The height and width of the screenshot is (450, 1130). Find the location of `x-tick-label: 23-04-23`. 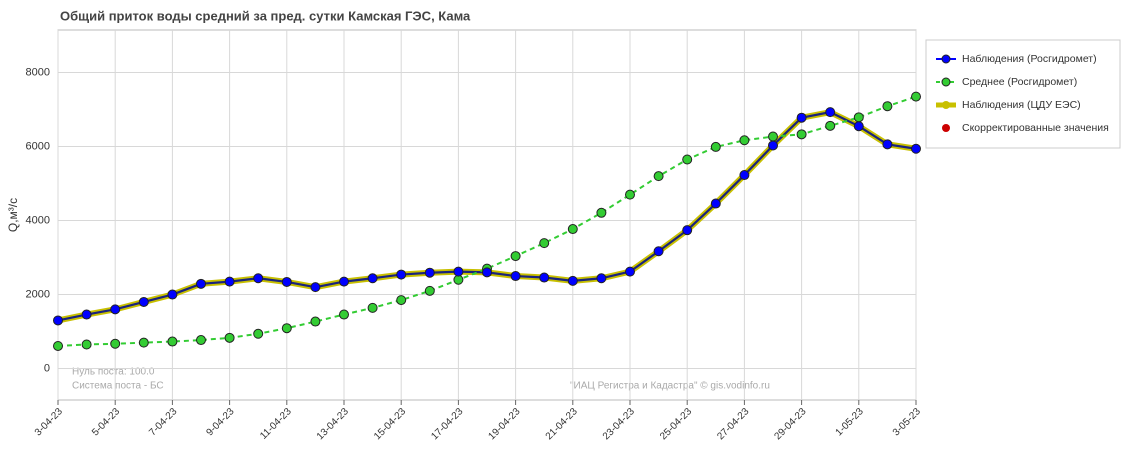

x-tick-label: 23-04-23 is located at coordinates (619, 424).